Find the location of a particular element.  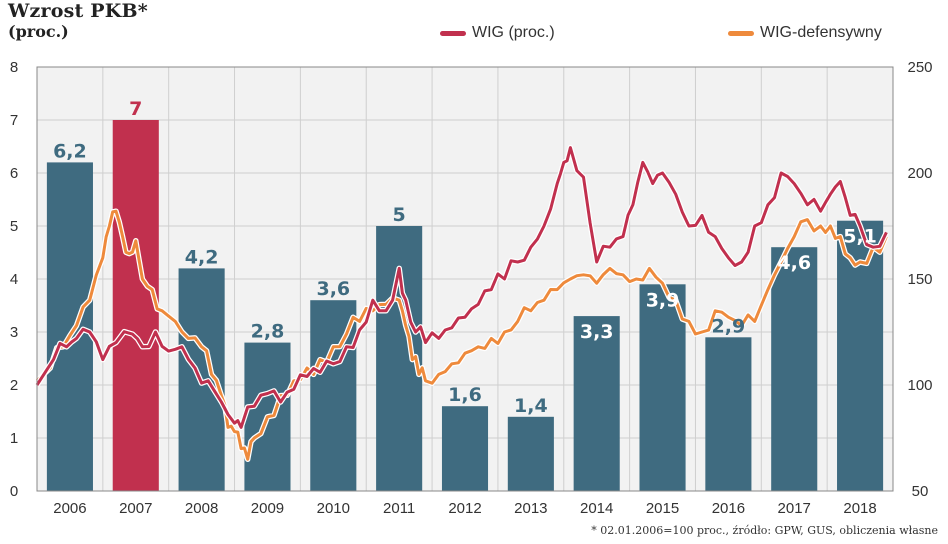

y-tick-label: 2 is located at coordinates (14, 385).